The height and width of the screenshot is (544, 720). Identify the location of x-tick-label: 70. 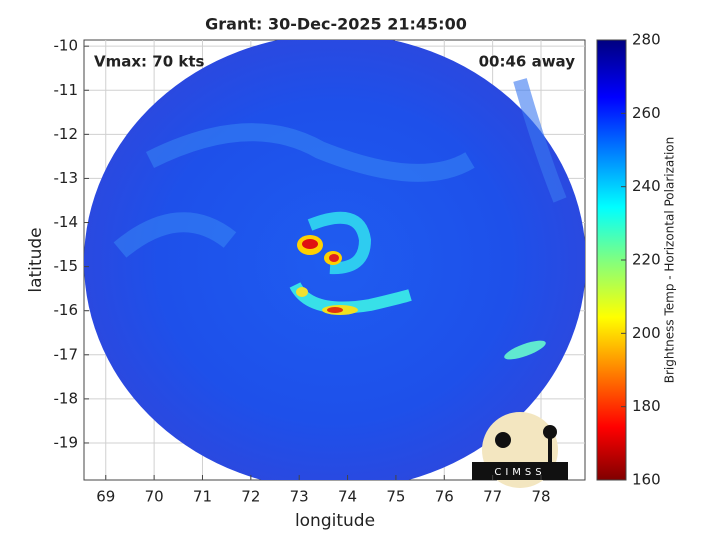
(154, 497).